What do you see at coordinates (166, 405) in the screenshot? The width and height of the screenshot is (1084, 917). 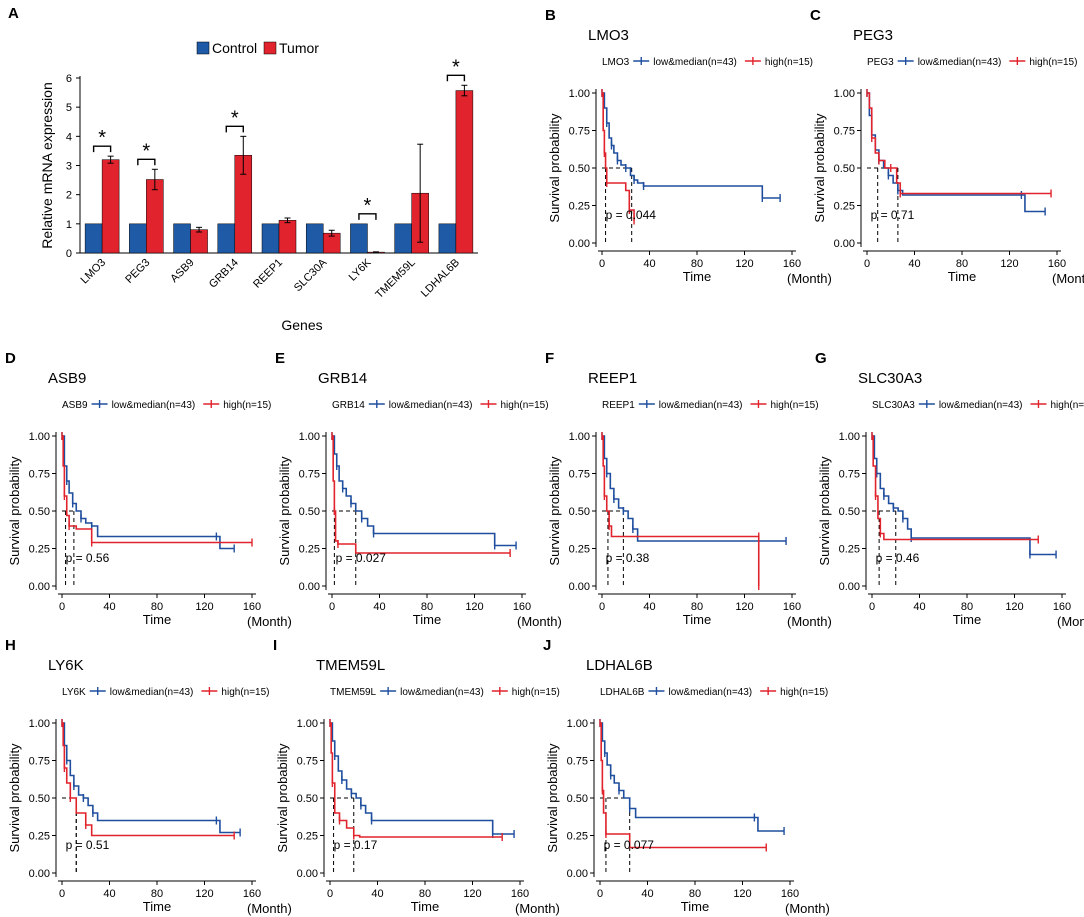 I see `km-legend: ASB9 low&median(n=43) high(n=15)` at bounding box center [166, 405].